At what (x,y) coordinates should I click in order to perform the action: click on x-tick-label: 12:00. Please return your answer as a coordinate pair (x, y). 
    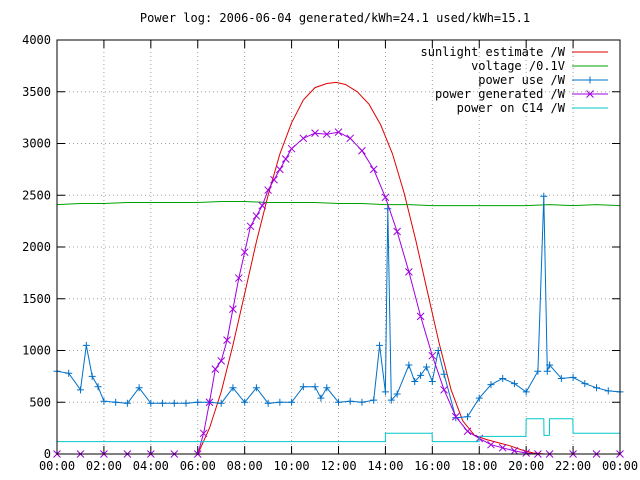
    Looking at the image, I should click on (338, 466).